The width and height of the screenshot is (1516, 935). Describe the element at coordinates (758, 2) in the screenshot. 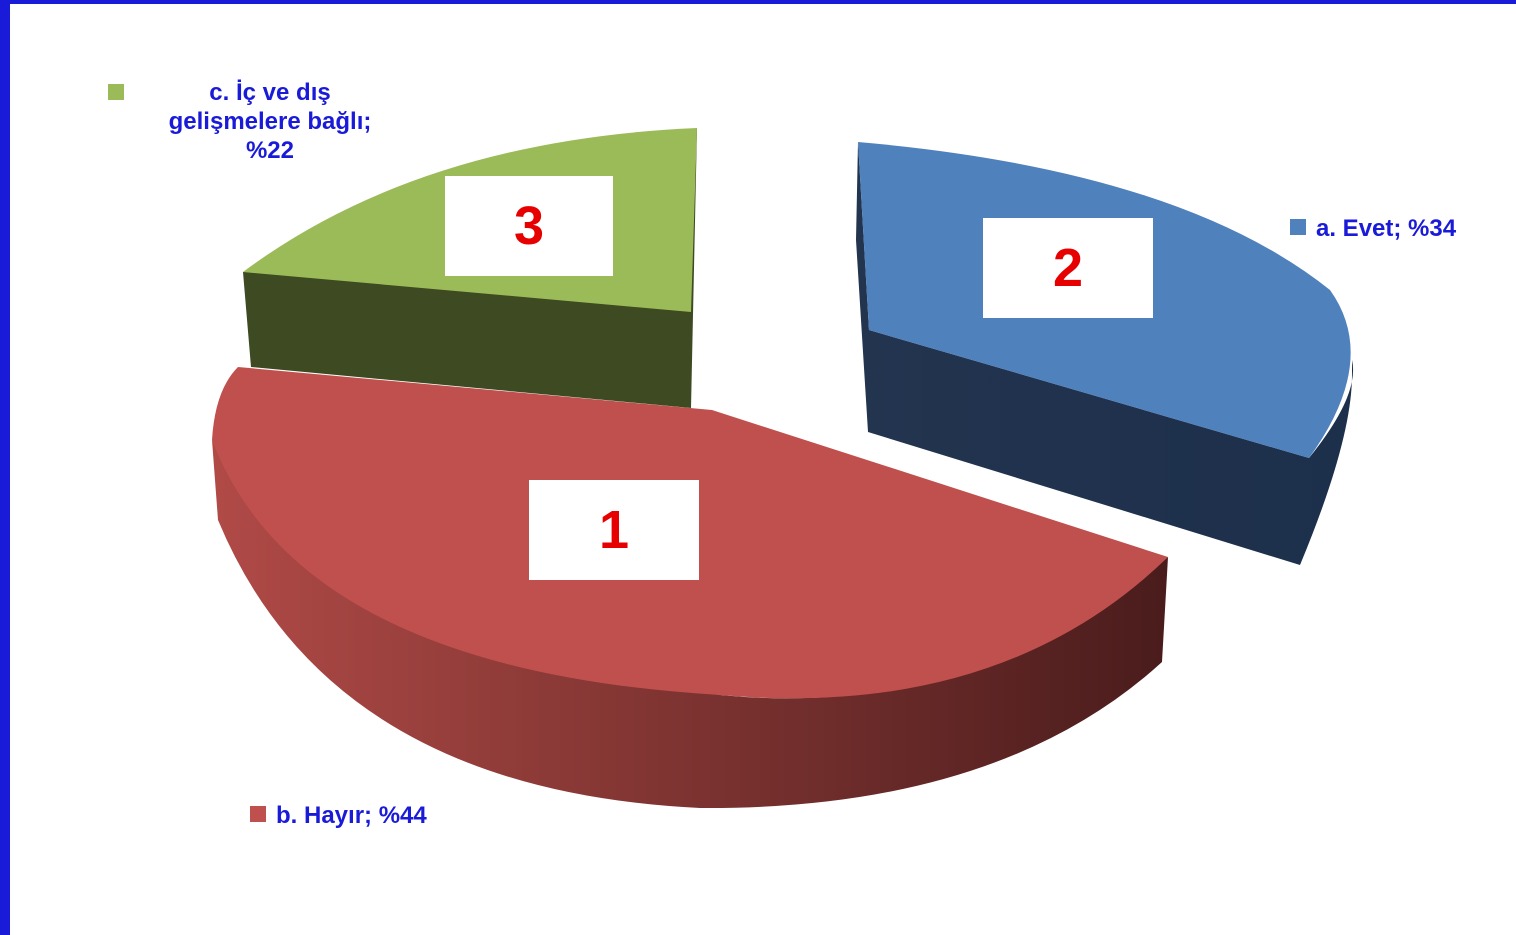

I see `frame-top-border` at that location.